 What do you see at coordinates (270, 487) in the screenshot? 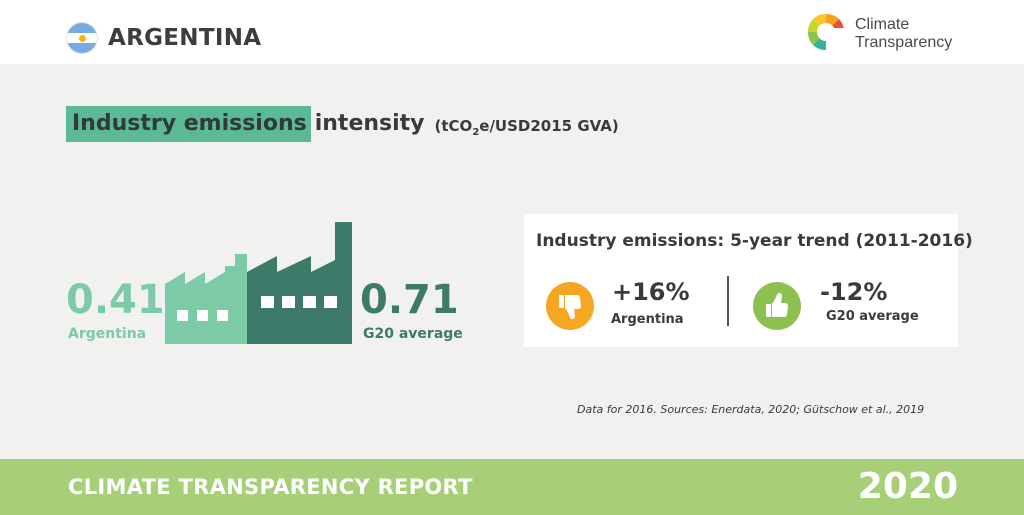
I see `footer-title: CLIMATE TRANSPARENCY REPORT` at bounding box center [270, 487].